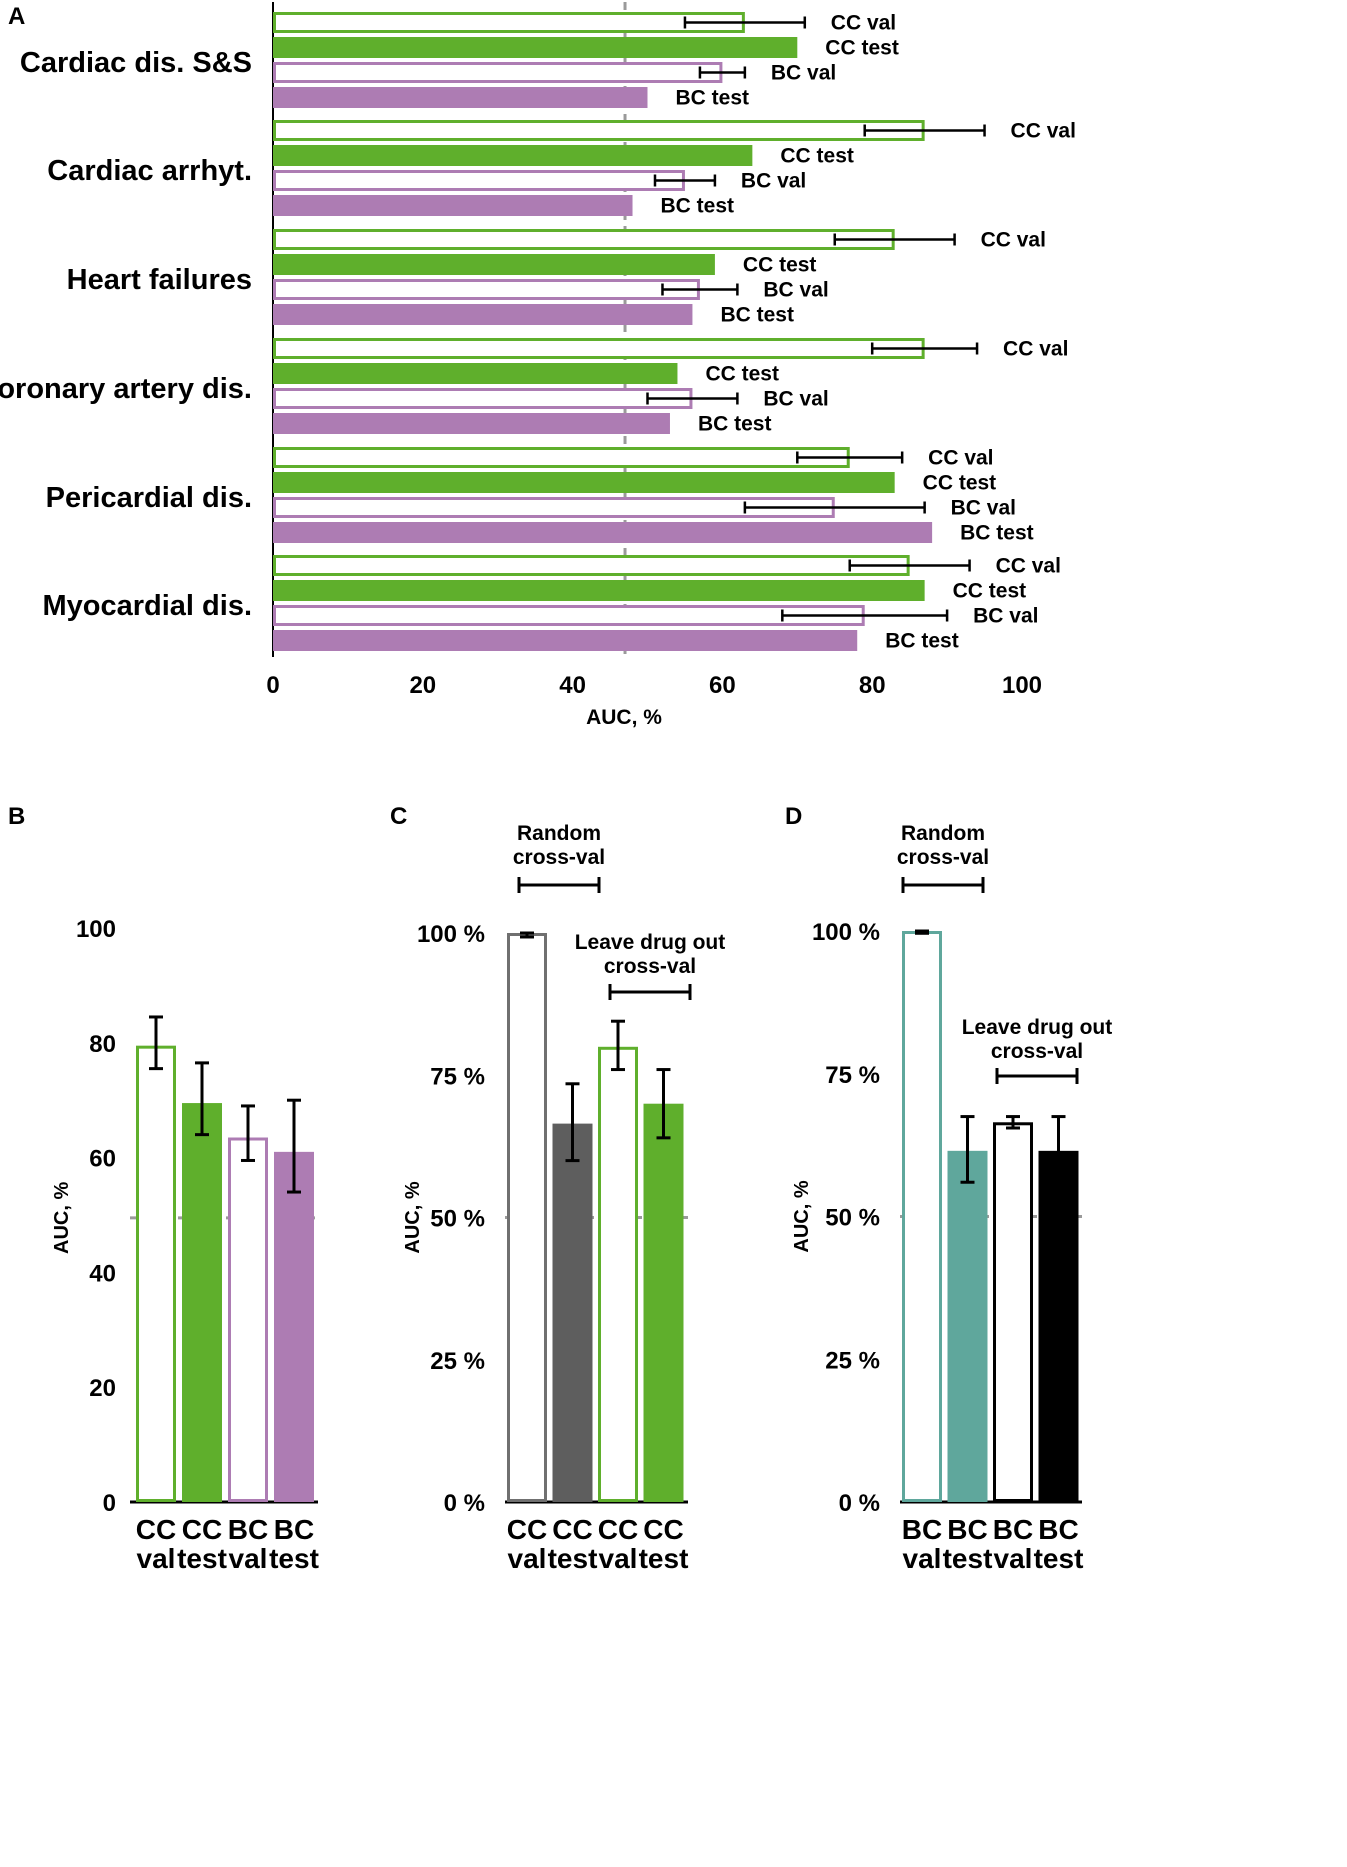 The image size is (1347, 1867). What do you see at coordinates (722, 685) in the screenshot?
I see `x-tick-label: 60` at bounding box center [722, 685].